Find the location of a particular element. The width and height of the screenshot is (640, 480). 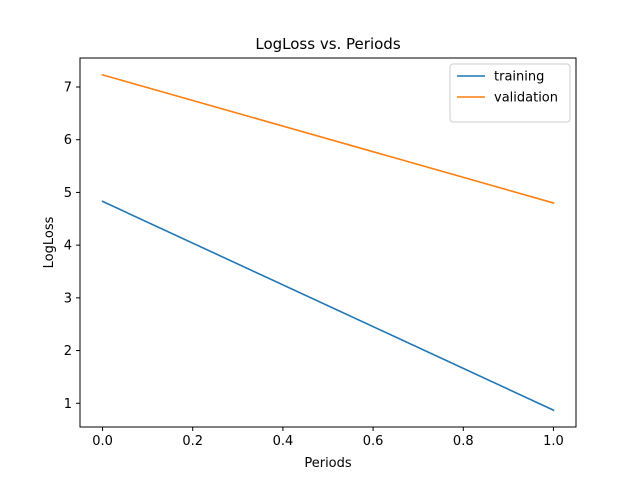

x-tick-label: 0.2 is located at coordinates (192, 441).